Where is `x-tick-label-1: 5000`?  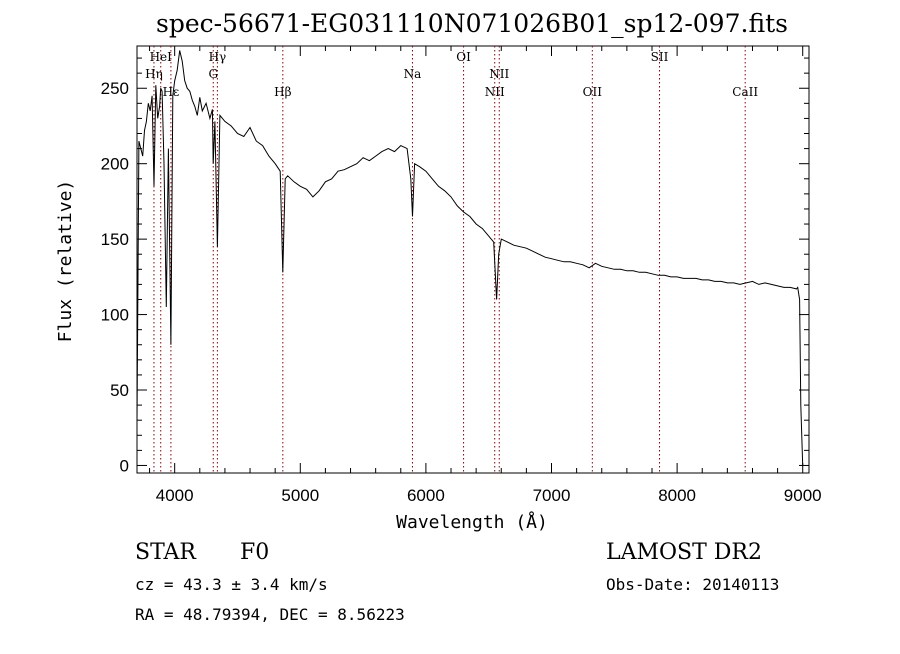 x-tick-label-1: 5000 is located at coordinates (300, 495).